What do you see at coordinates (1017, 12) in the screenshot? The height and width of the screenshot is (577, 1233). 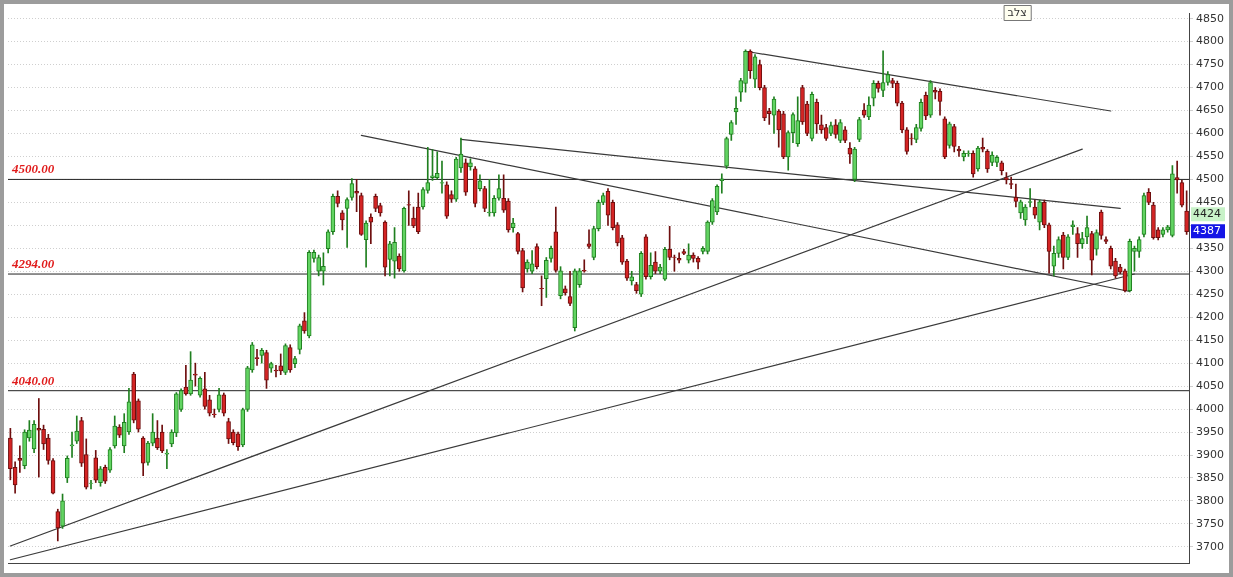 I see `annotation: צלב` at bounding box center [1017, 12].